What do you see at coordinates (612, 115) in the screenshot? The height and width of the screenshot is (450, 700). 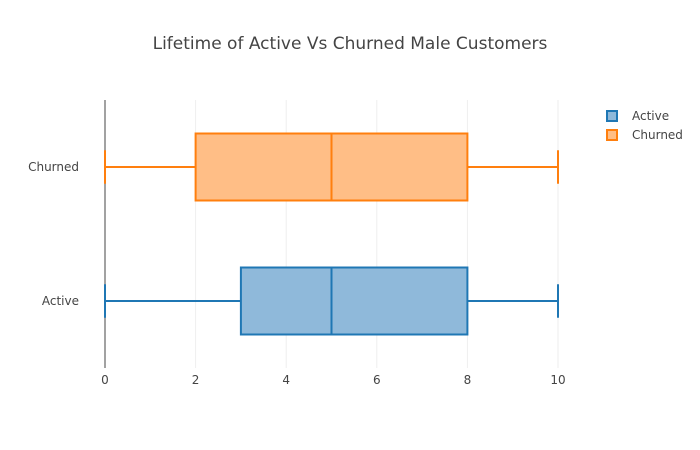 I see `legend-swatch-active` at bounding box center [612, 115].